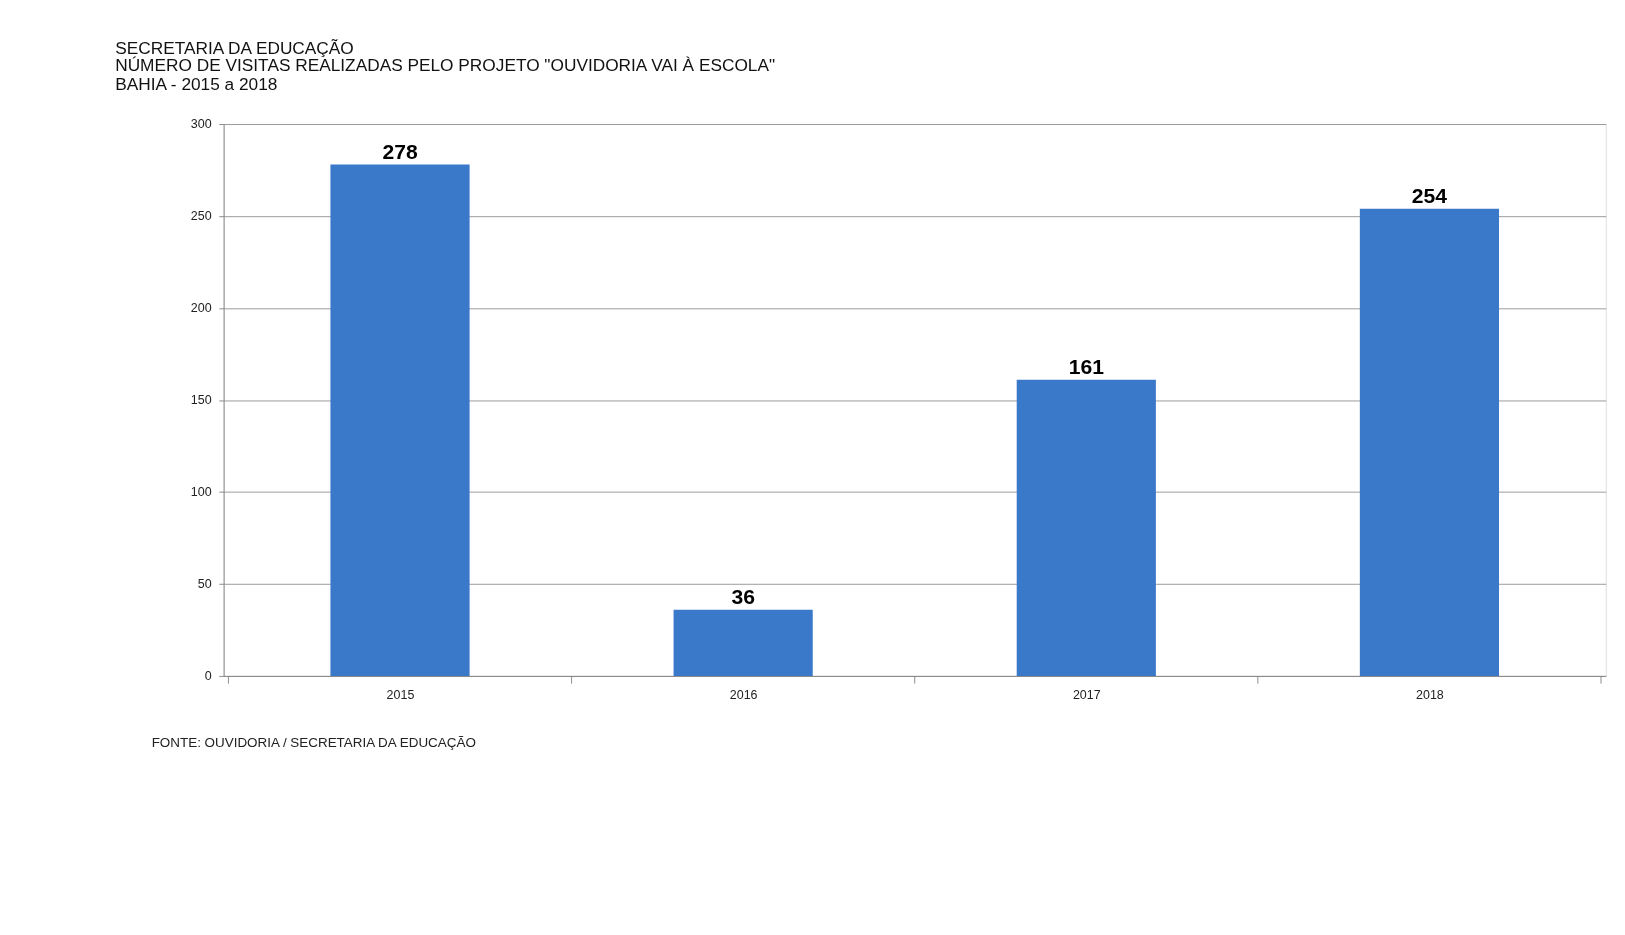 The height and width of the screenshot is (935, 1625). Describe the element at coordinates (743, 596) in the screenshot. I see `data-label: 36` at that location.